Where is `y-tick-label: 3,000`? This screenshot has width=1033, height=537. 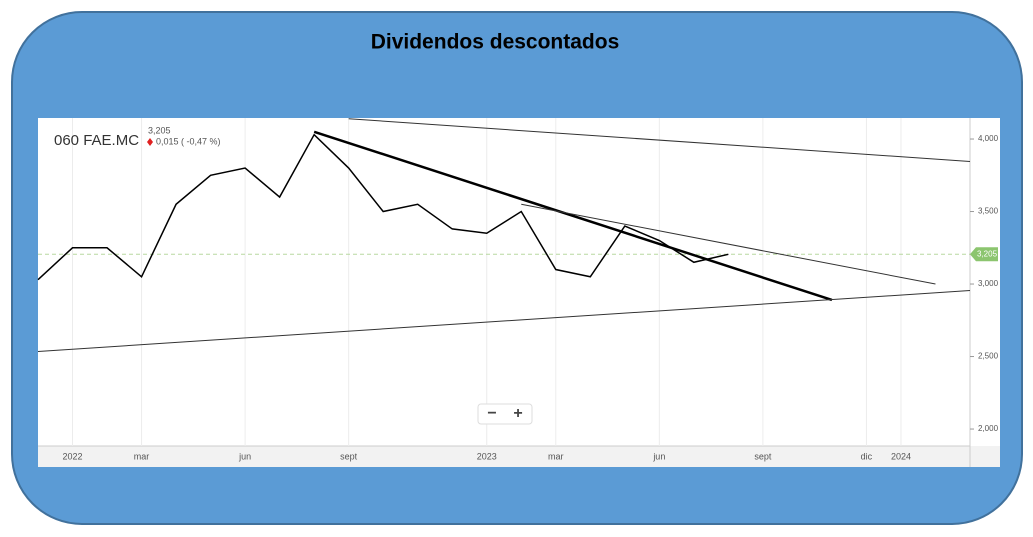 y-tick-label: 3,000 is located at coordinates (988, 283).